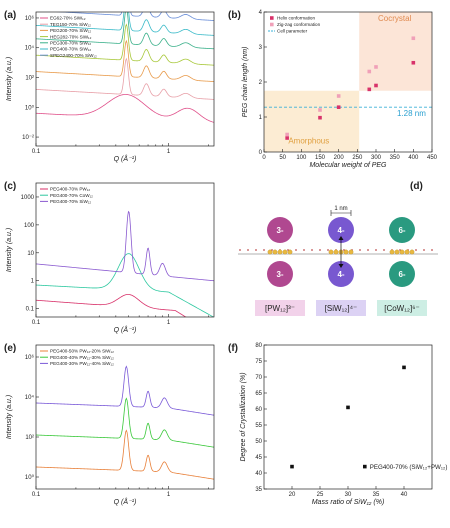 This screenshot has width=450, height=528. What do you see at coordinates (169, 152) in the screenshot?
I see `x-tick-label: 1` at bounding box center [169, 152].